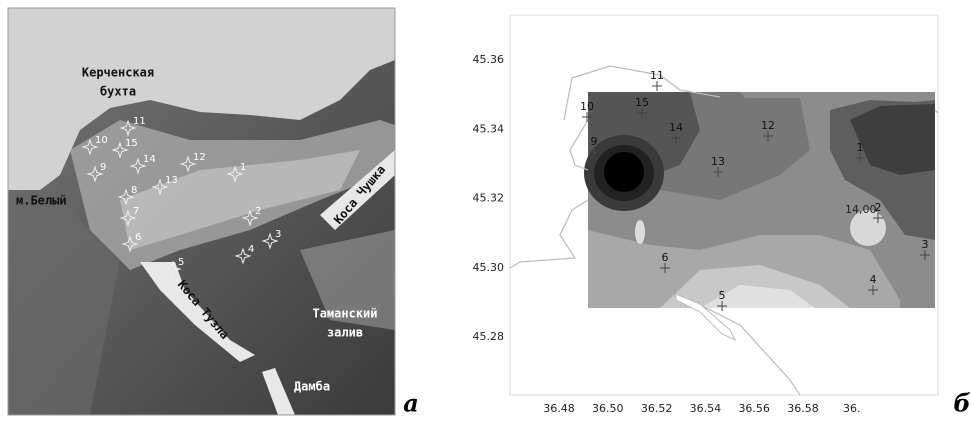 The image size is (971, 424). What do you see at coordinates (411, 403) in the screenshot?
I see `panel-label: а` at bounding box center [411, 403].